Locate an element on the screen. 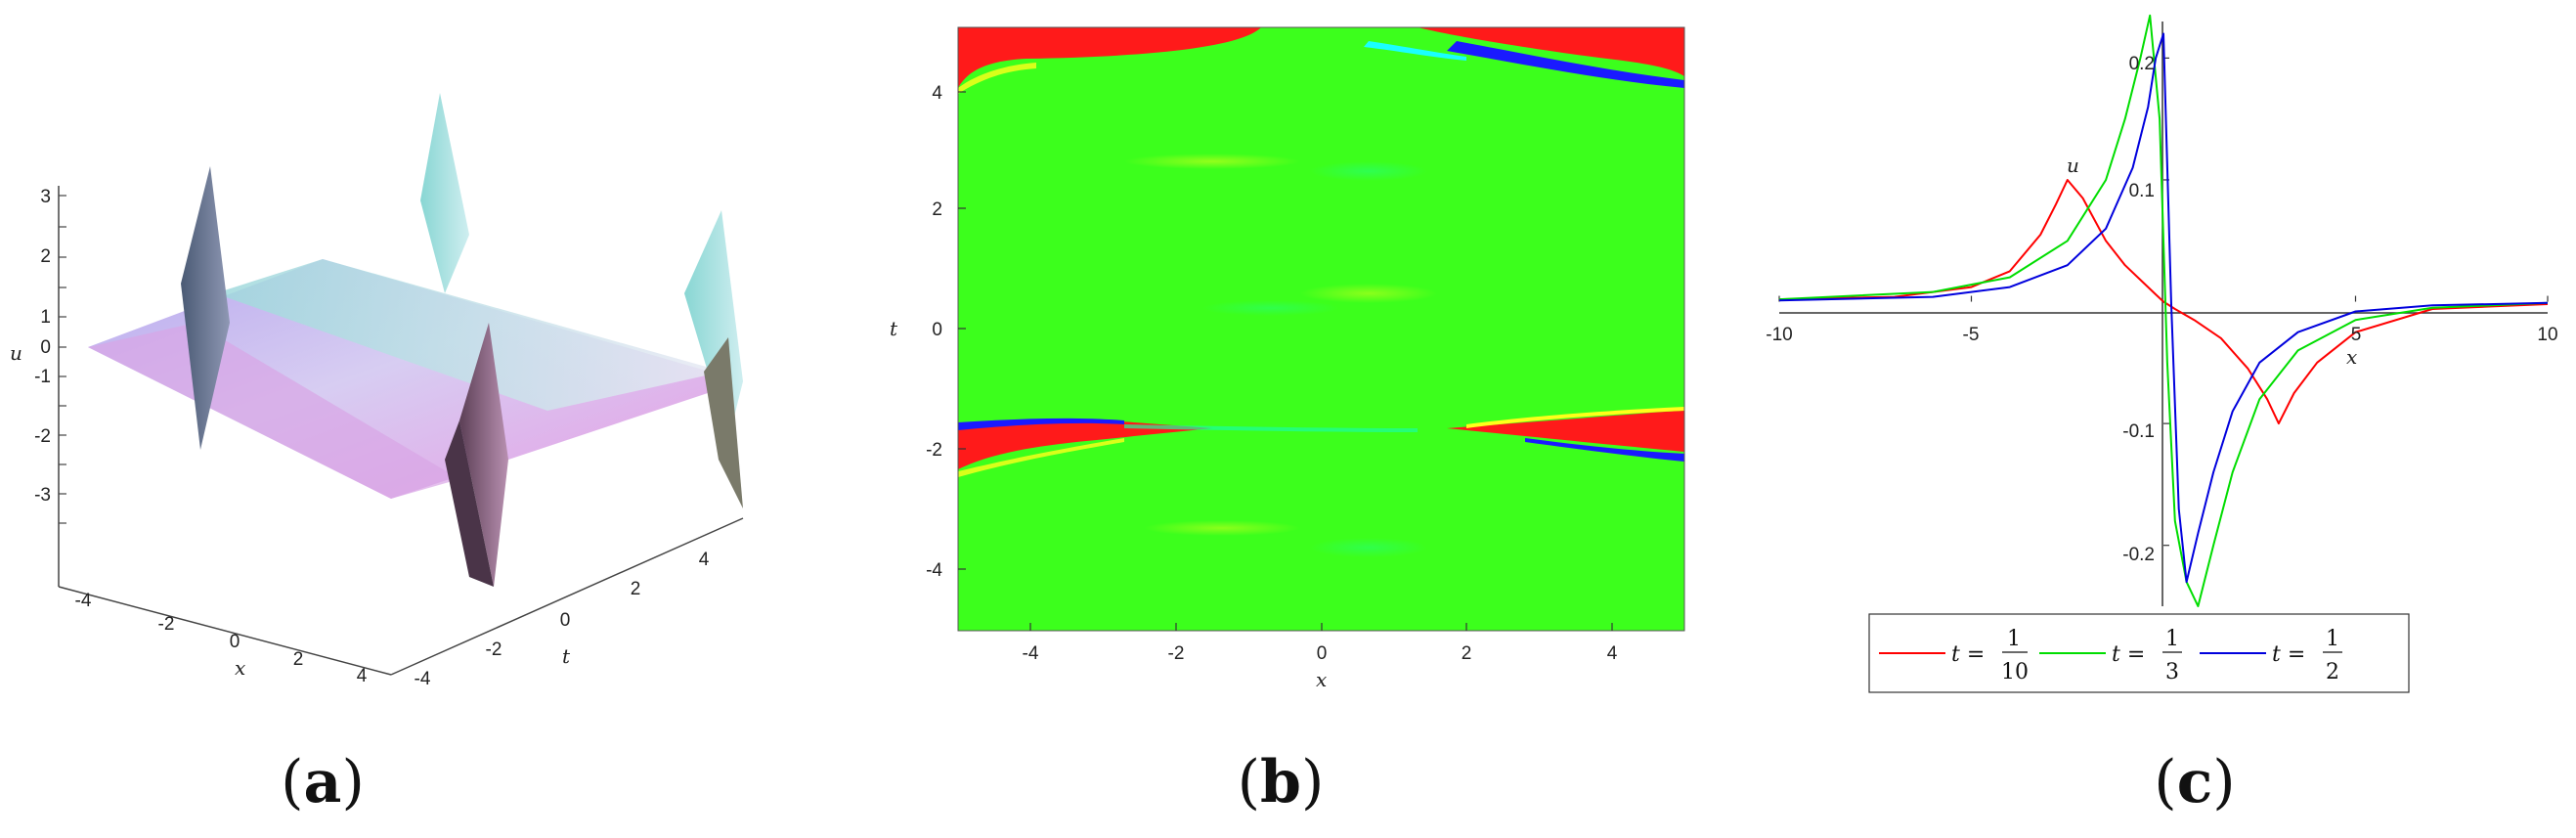 The height and width of the screenshot is (838, 2576). panel-b-letter: b is located at coordinates (1280, 782).